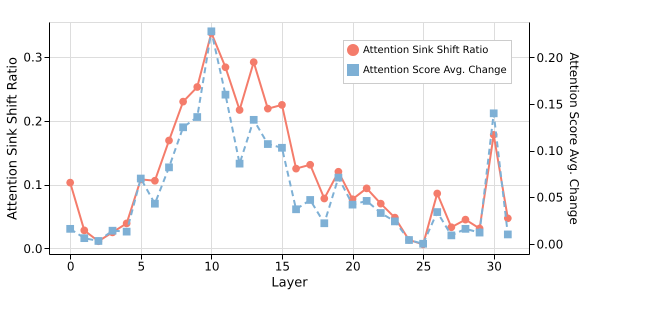  I want to click on x-tick-label: 20, so click(353, 267).